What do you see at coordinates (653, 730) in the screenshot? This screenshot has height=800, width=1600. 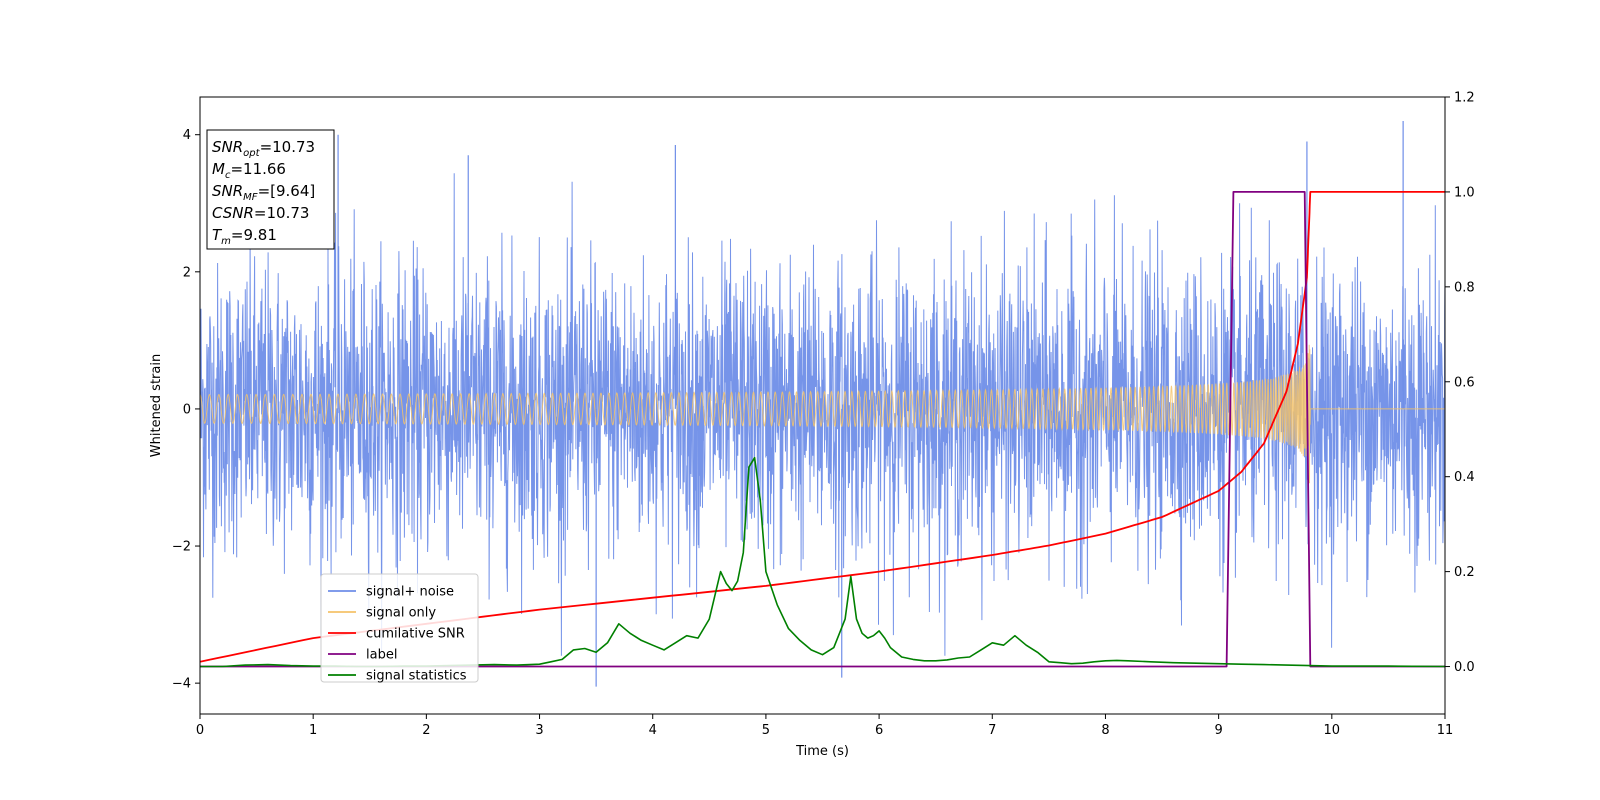 I see `x-tick-label: 4` at bounding box center [653, 730].